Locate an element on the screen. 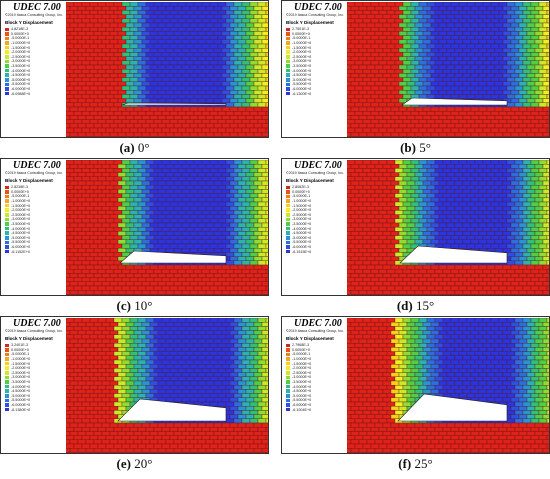  legend-item: -4.5000E+0 is located at coordinates (316, 75).